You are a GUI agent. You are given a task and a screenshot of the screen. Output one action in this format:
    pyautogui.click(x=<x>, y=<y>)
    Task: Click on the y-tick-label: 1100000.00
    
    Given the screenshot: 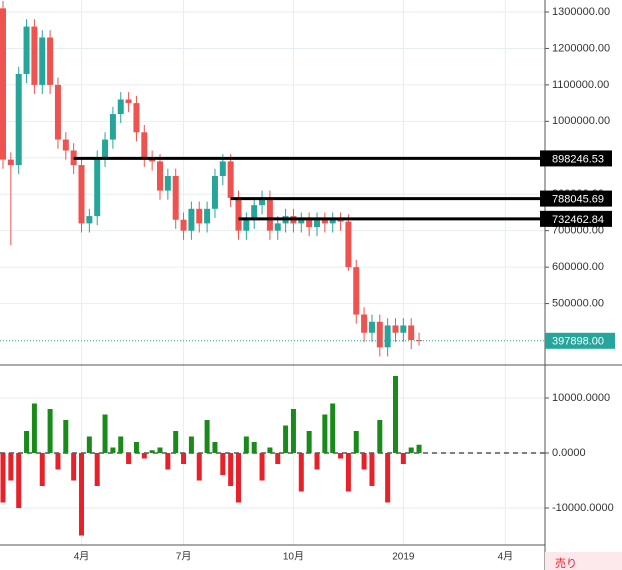 What is the action you would take?
    pyautogui.click(x=580, y=85)
    